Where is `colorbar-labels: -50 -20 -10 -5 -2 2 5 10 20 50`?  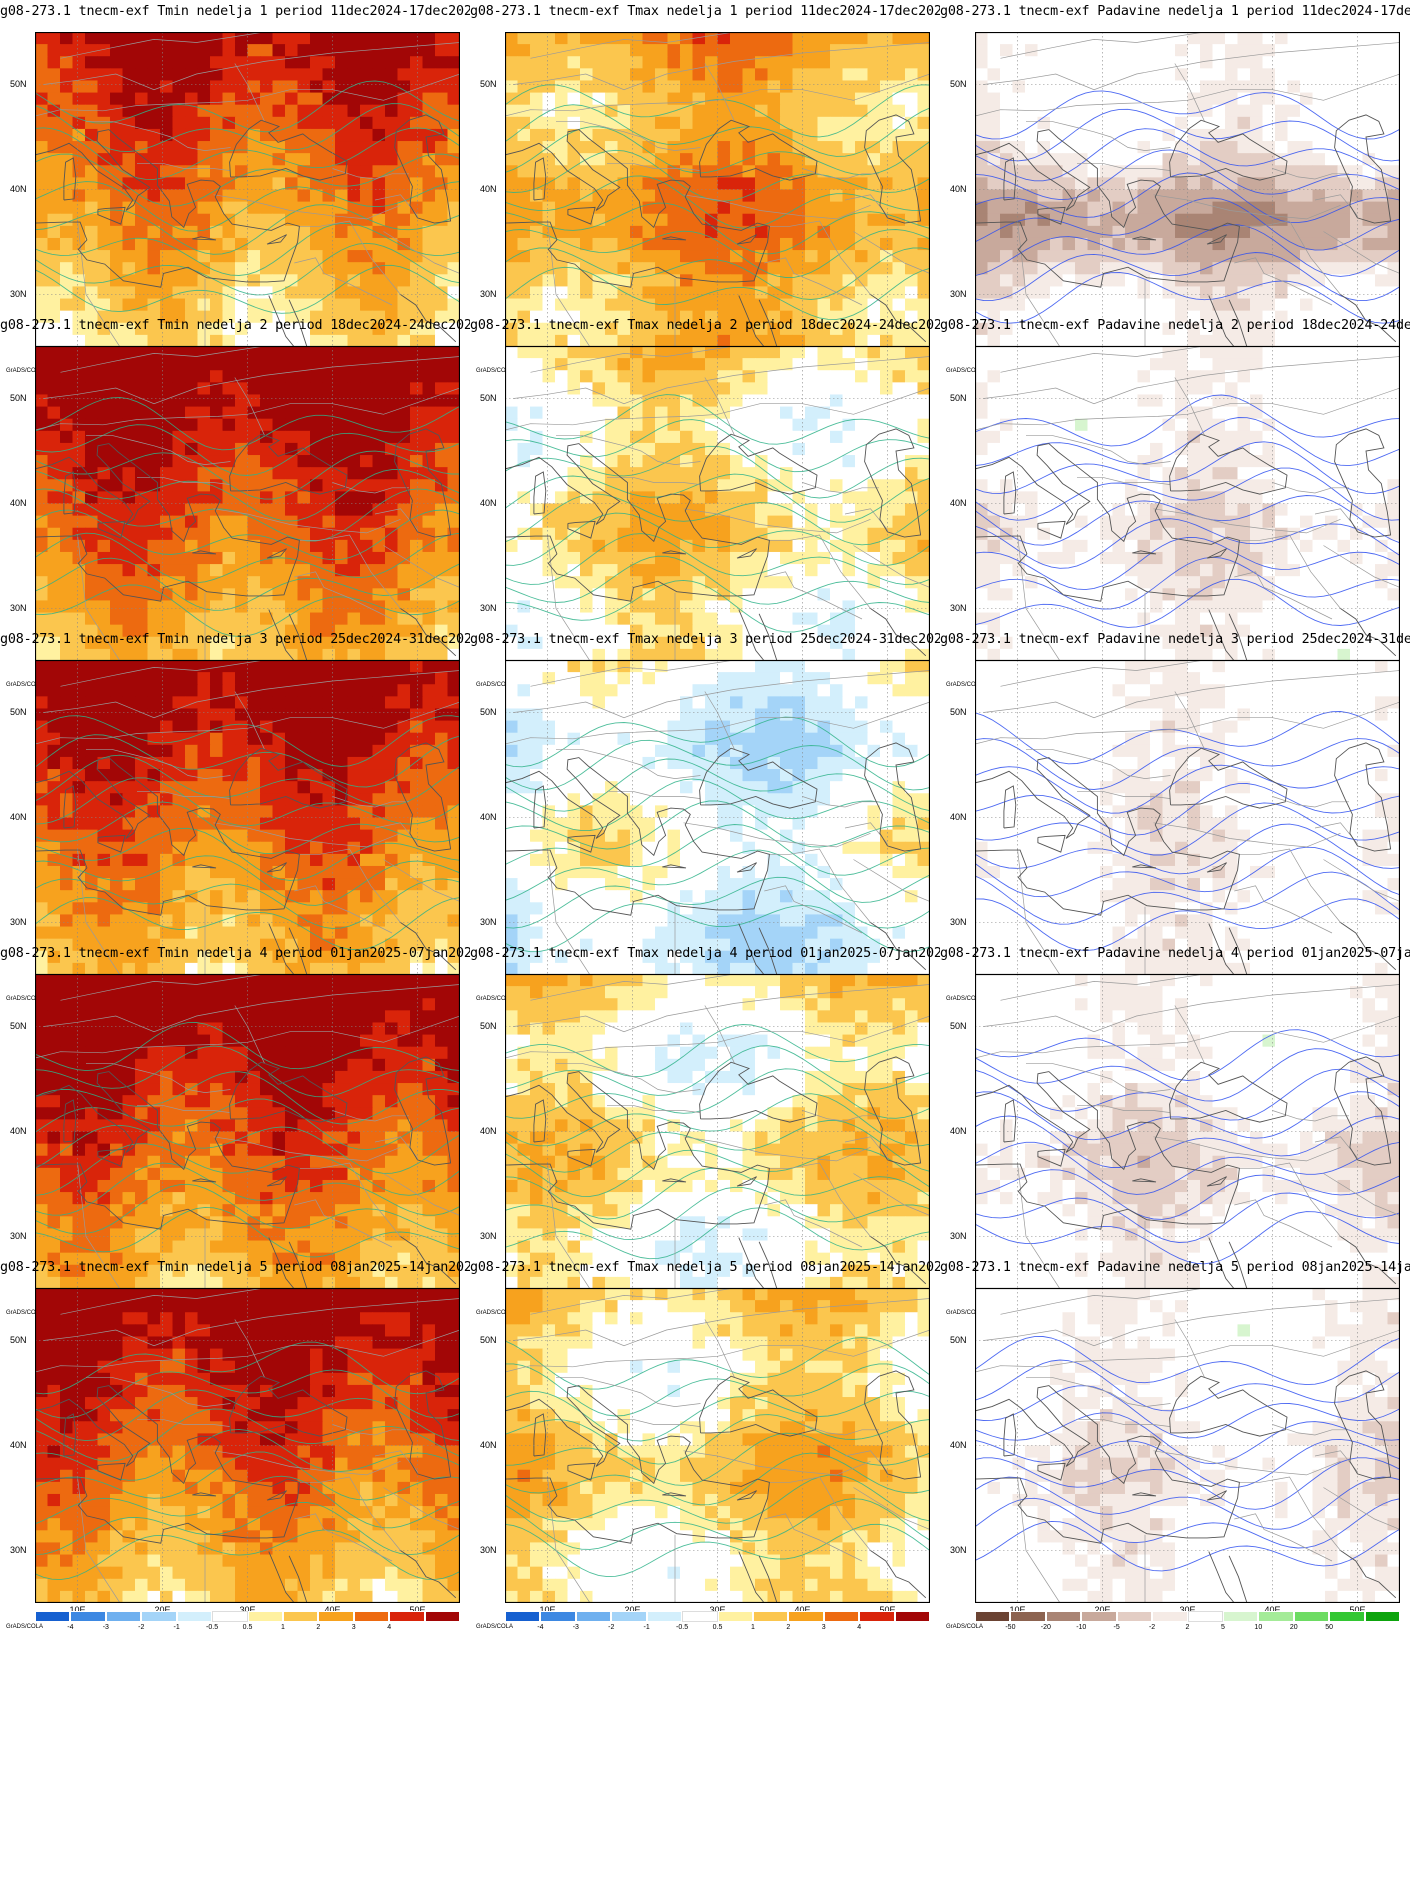 colorbar-labels: -50 -20 -10 -5 -2 2 5 10 20 50 is located at coordinates (1187, 1629).